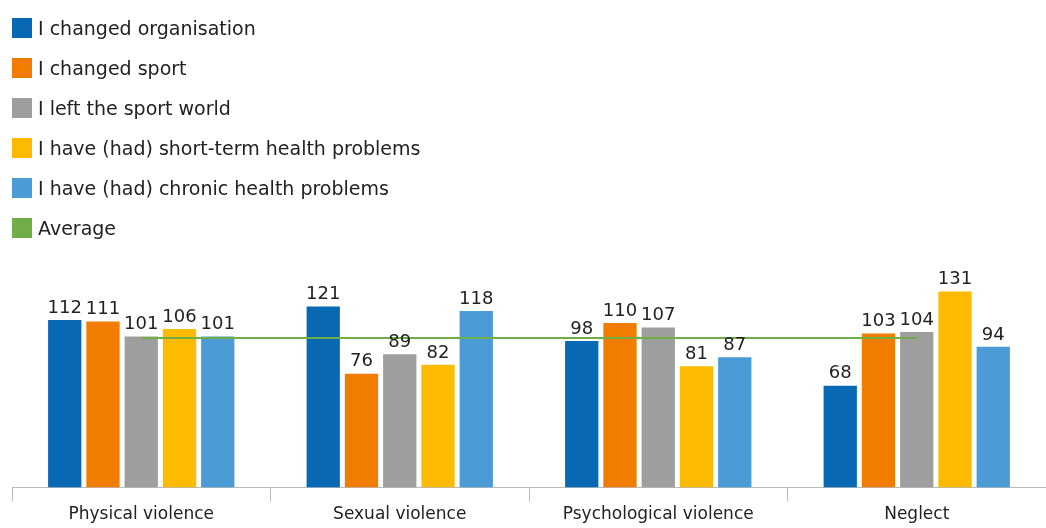 This screenshot has width=1046, height=528. I want to click on data-label: 103, so click(878, 320).